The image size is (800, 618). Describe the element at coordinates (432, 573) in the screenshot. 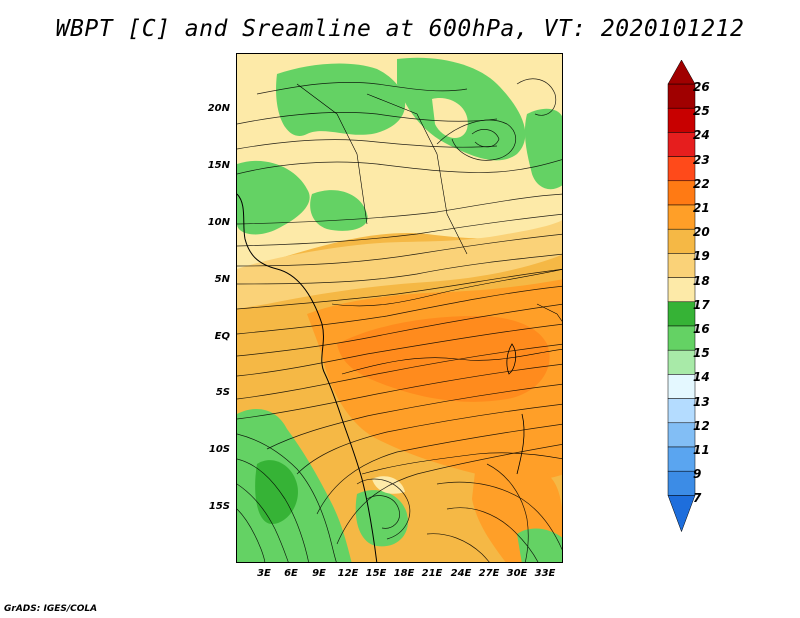

I see `lon-label: 21E` at that location.